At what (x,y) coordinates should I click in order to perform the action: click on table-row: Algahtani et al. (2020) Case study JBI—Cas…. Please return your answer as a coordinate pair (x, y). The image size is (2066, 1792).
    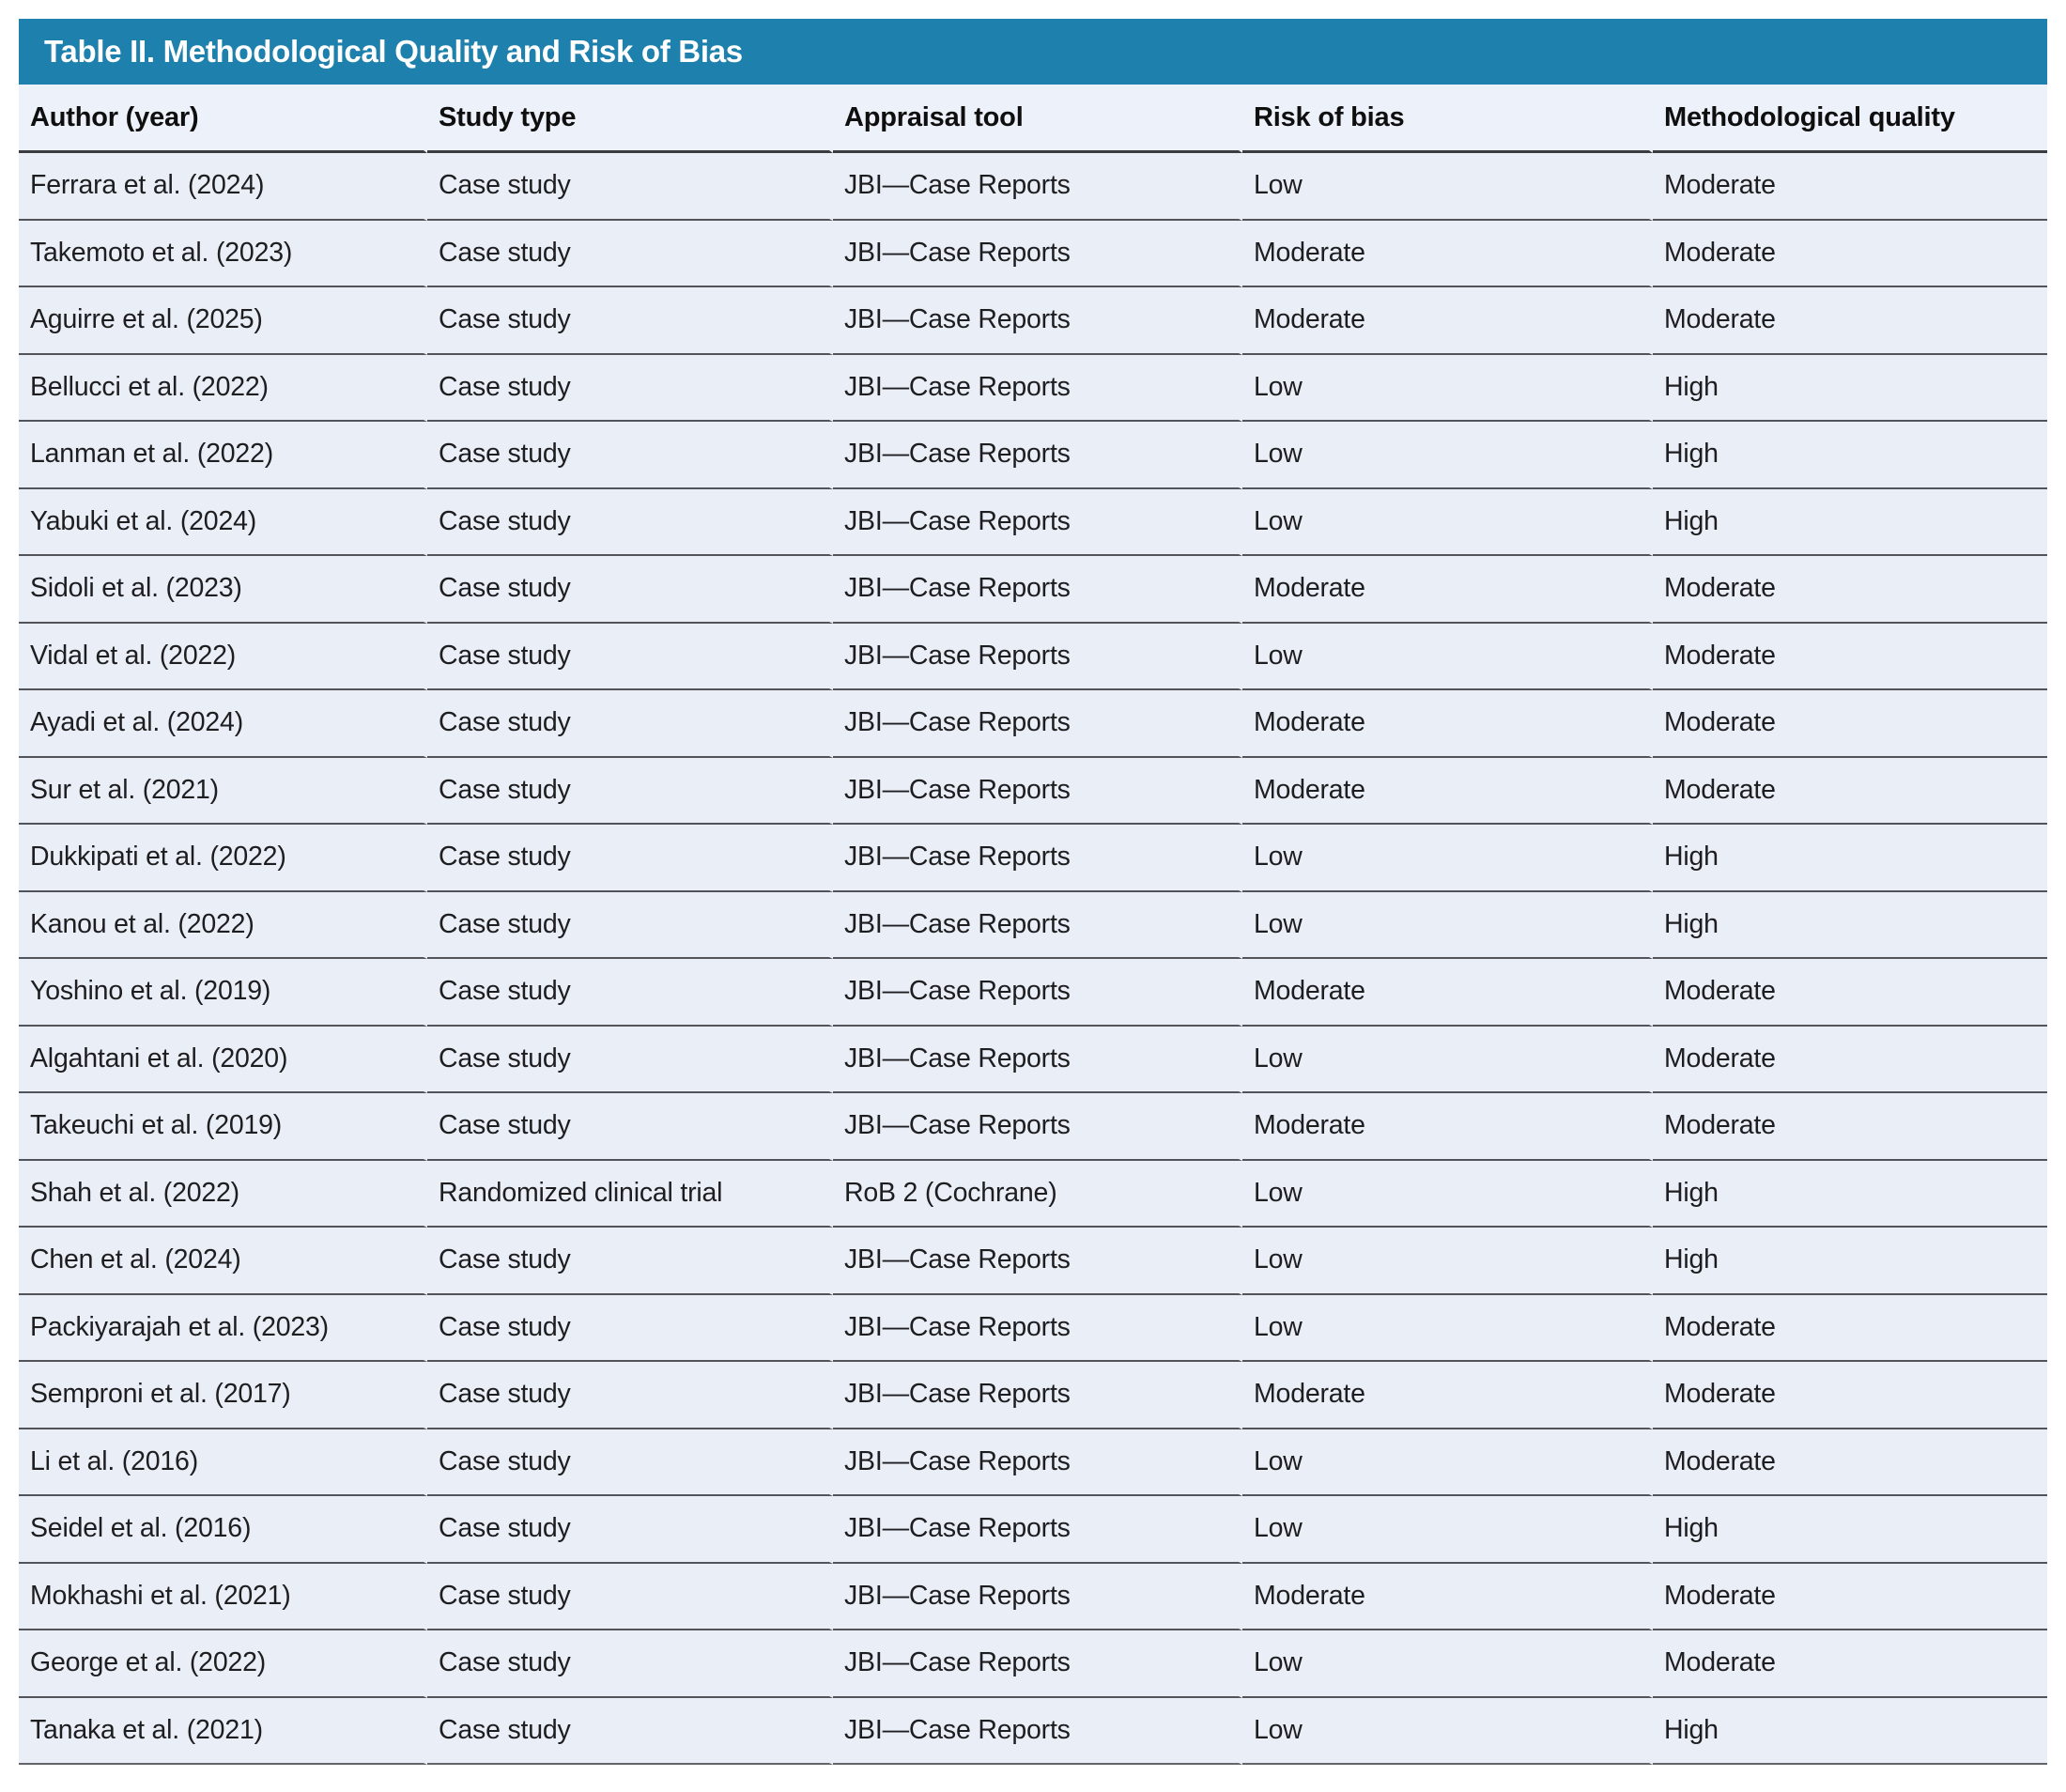
    Looking at the image, I should click on (1033, 1059).